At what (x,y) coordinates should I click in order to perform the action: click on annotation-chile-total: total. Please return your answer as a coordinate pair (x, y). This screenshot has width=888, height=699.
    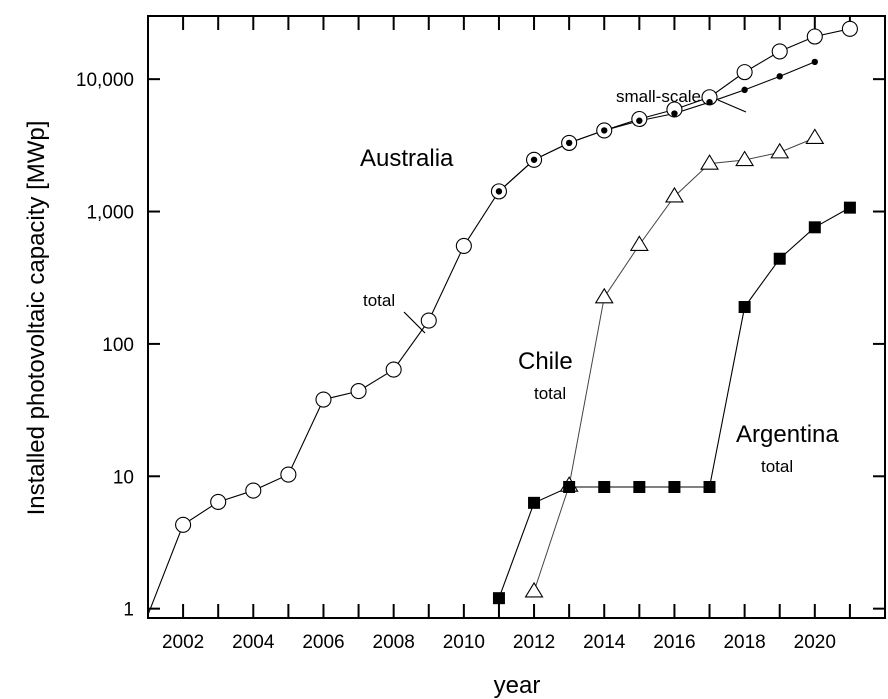
    Looking at the image, I should click on (550, 393).